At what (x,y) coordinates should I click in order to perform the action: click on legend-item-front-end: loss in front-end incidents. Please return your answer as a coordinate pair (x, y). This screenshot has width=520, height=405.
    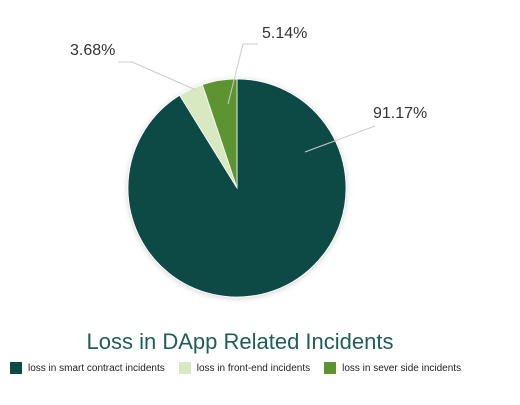
    Looking at the image, I should click on (244, 368).